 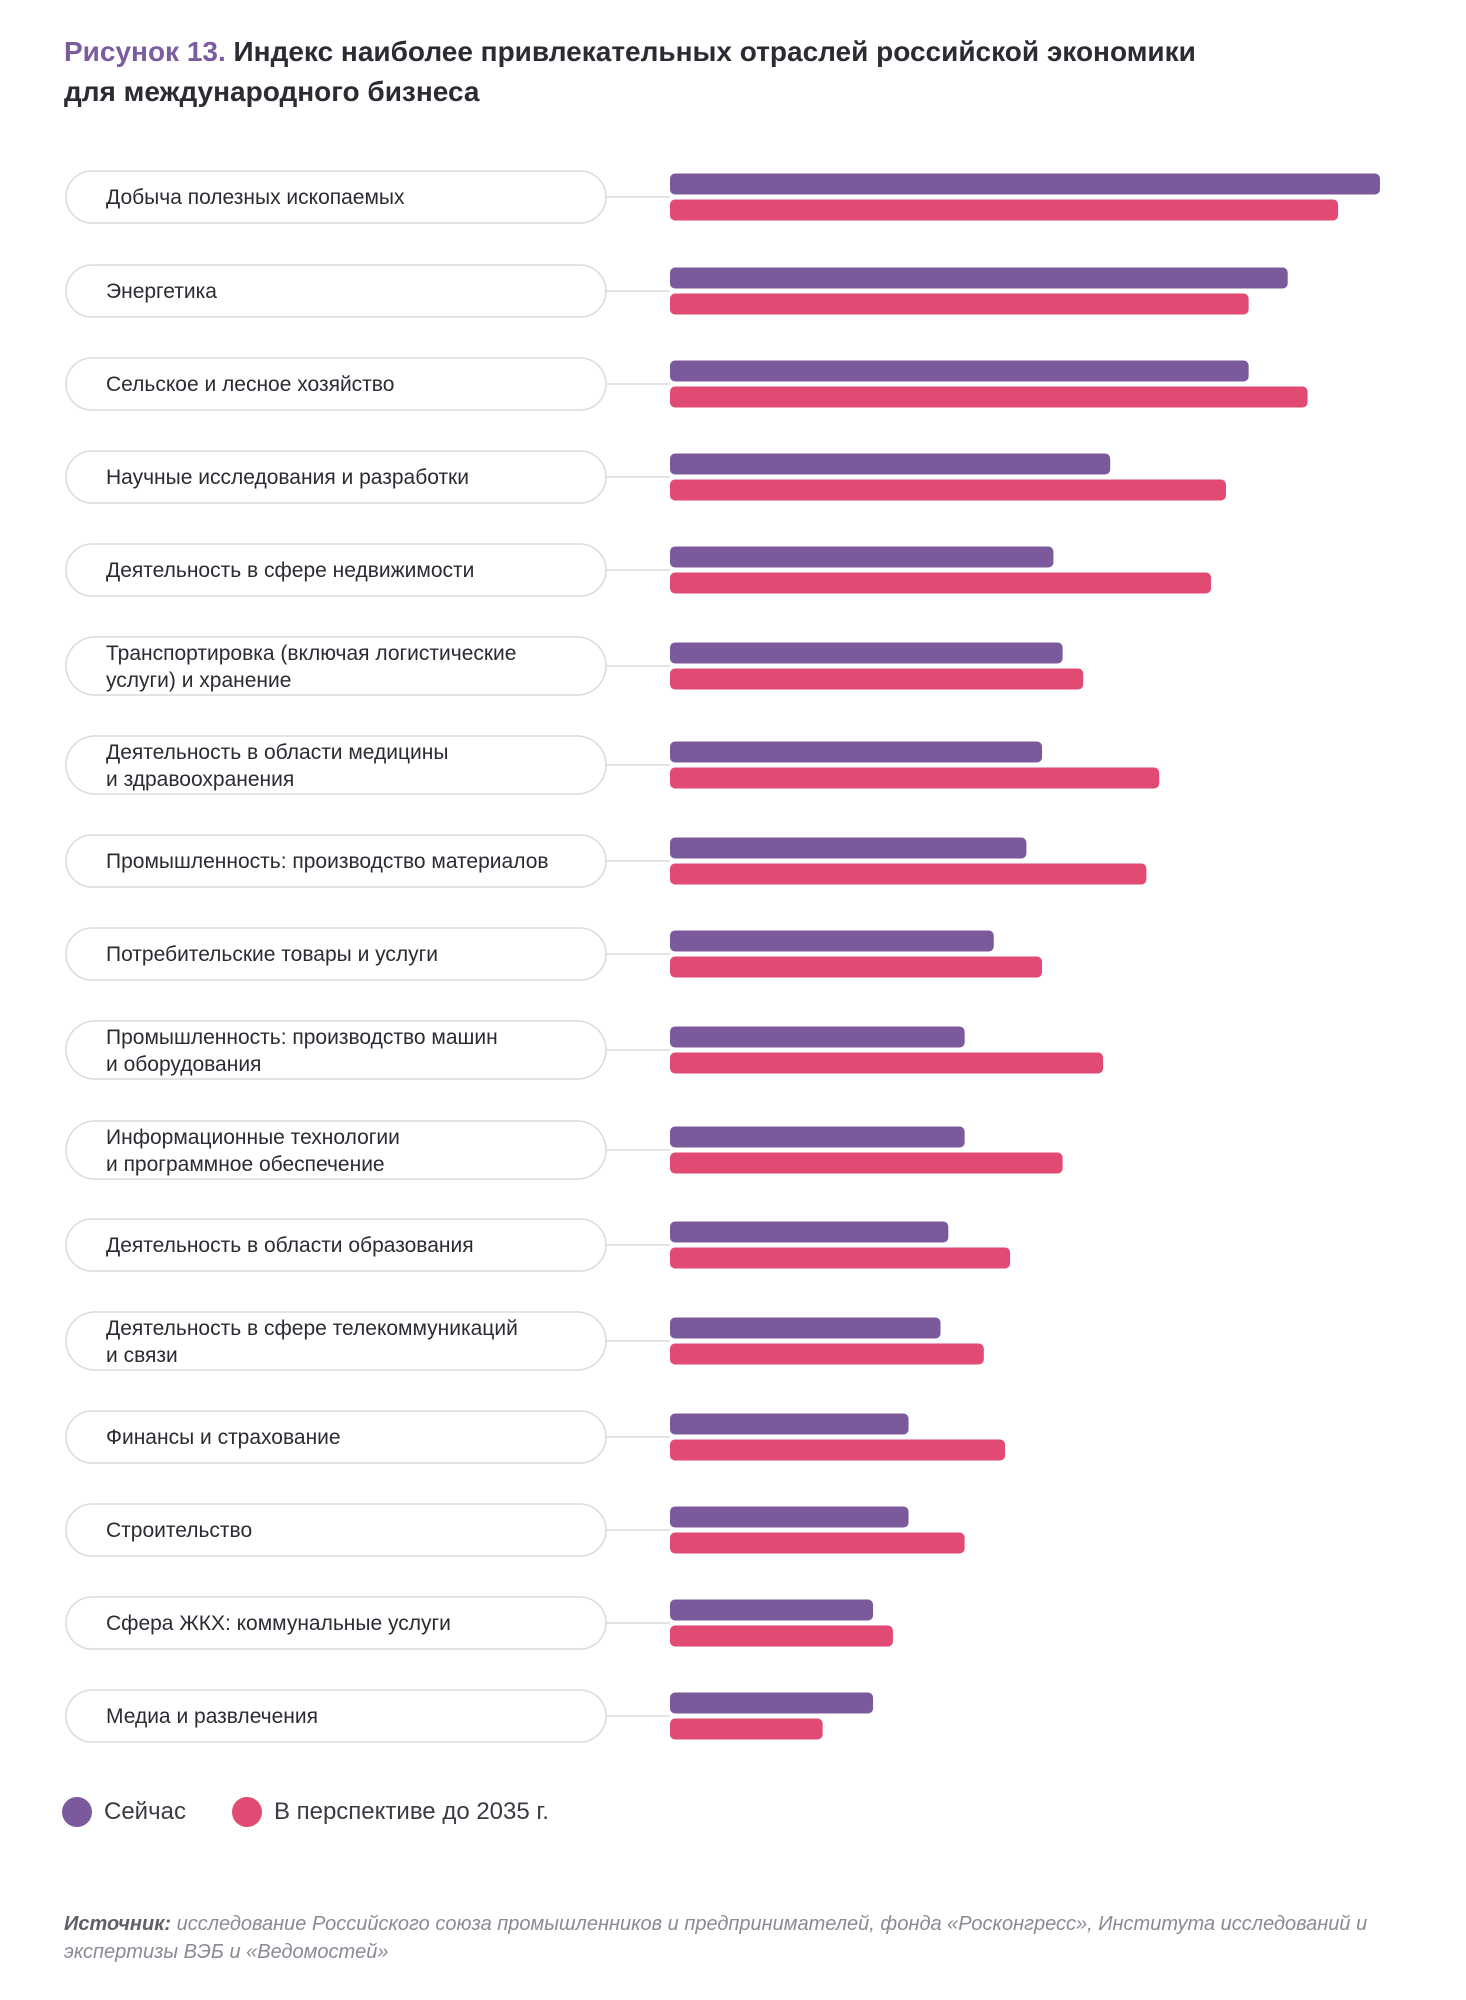 I want to click on legend: Сейчас В перспективе до 2035 г., so click(x=328, y=1812).